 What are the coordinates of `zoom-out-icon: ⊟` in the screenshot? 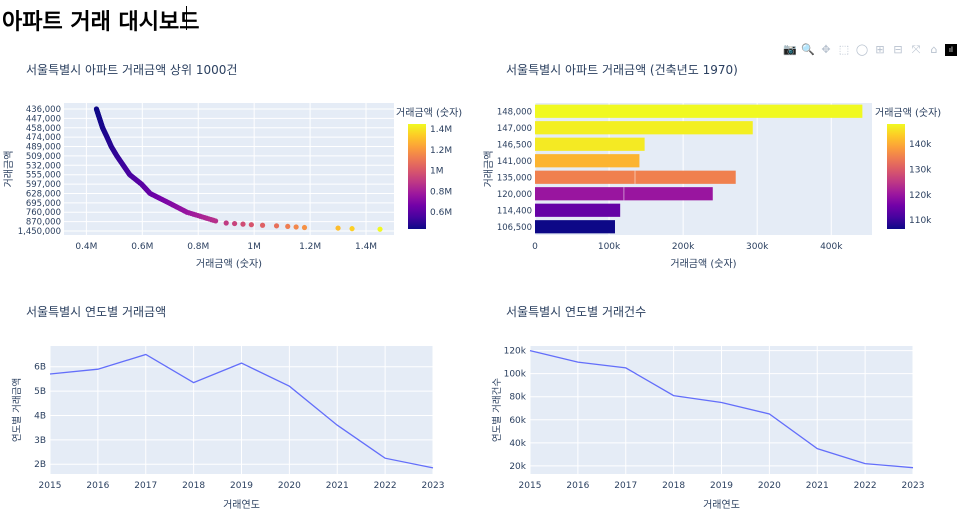 It's located at (898, 49).